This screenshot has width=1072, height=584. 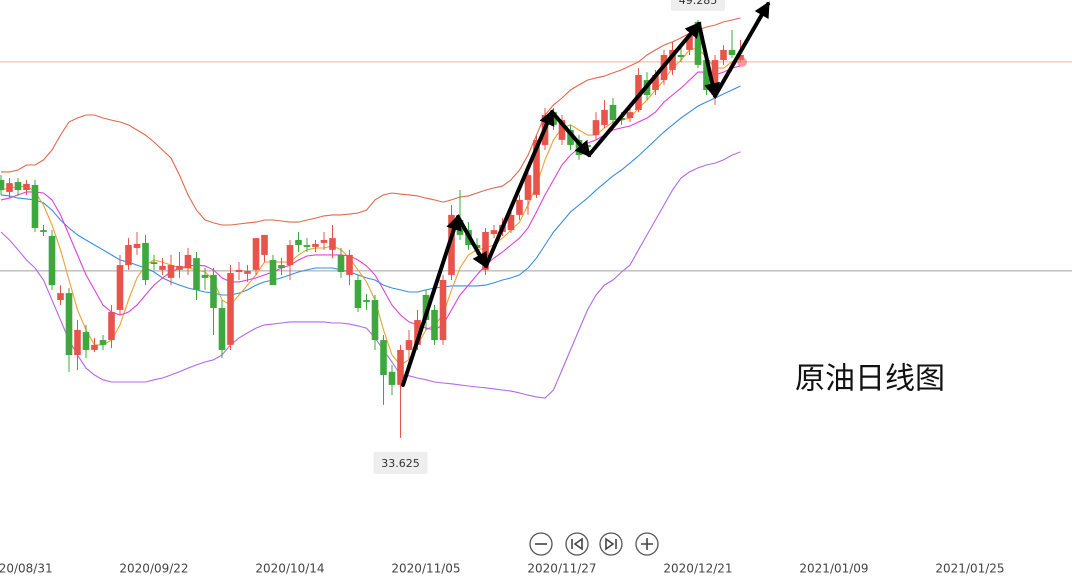 What do you see at coordinates (561, 569) in the screenshot?
I see `x-tick-label: 2020/11/27` at bounding box center [561, 569].